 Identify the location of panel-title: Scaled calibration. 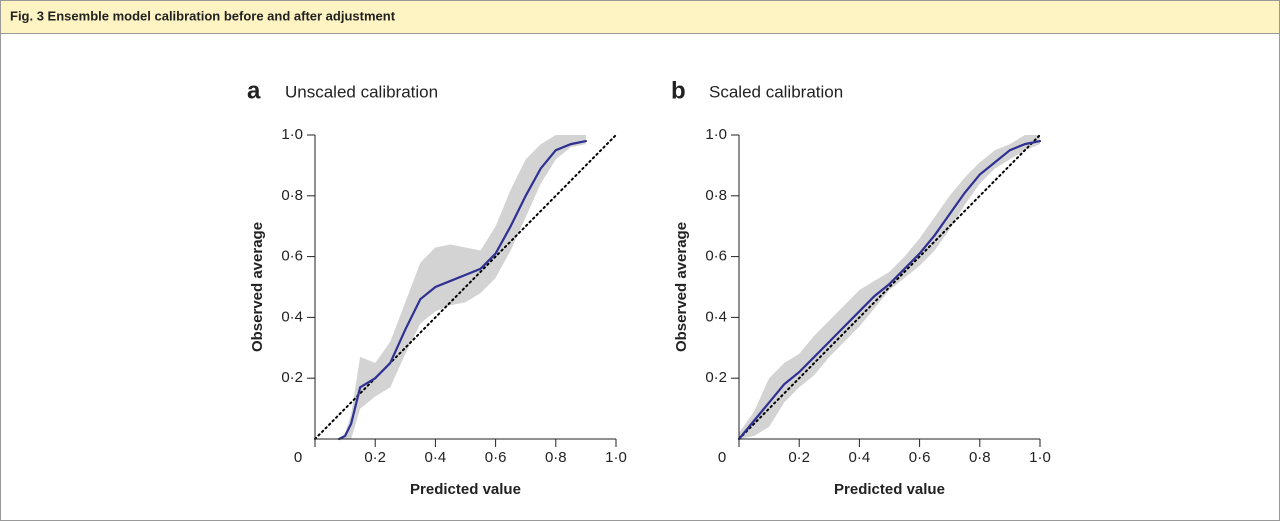
(776, 91).